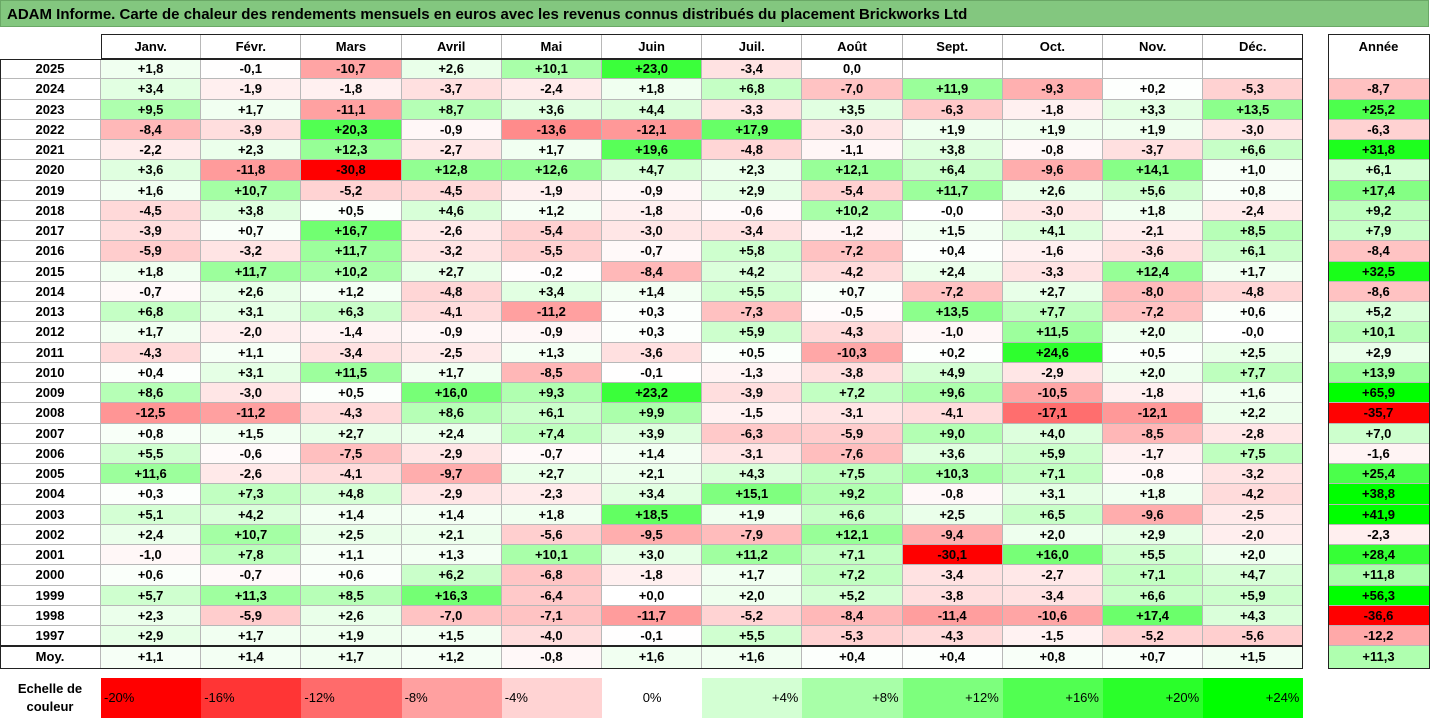 This screenshot has height=718, width=1431. What do you see at coordinates (652, 433) in the screenshot?
I see `heatmap-cell: +3,9` at bounding box center [652, 433].